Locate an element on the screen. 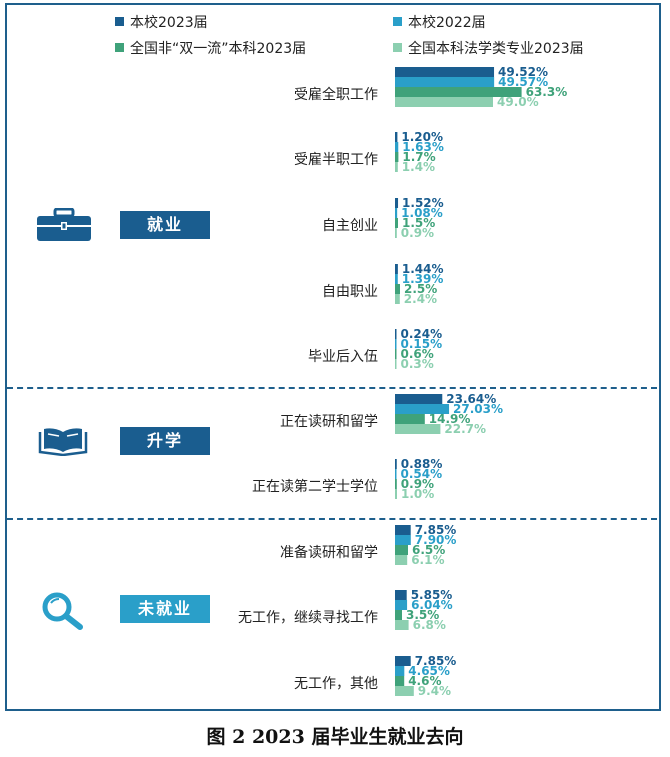 Image resolution: width=670 pixels, height=757 pixels. data-label: 4.65% is located at coordinates (429, 671).